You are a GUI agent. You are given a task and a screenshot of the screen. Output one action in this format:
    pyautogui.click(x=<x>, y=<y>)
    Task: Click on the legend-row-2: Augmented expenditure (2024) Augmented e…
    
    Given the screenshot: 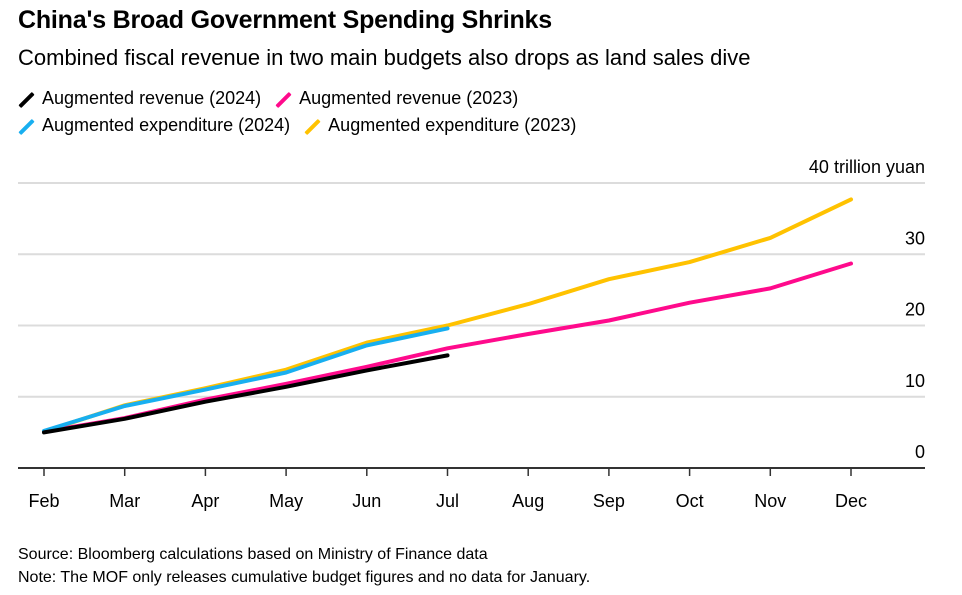 What is the action you would take?
    pyautogui.click(x=304, y=125)
    